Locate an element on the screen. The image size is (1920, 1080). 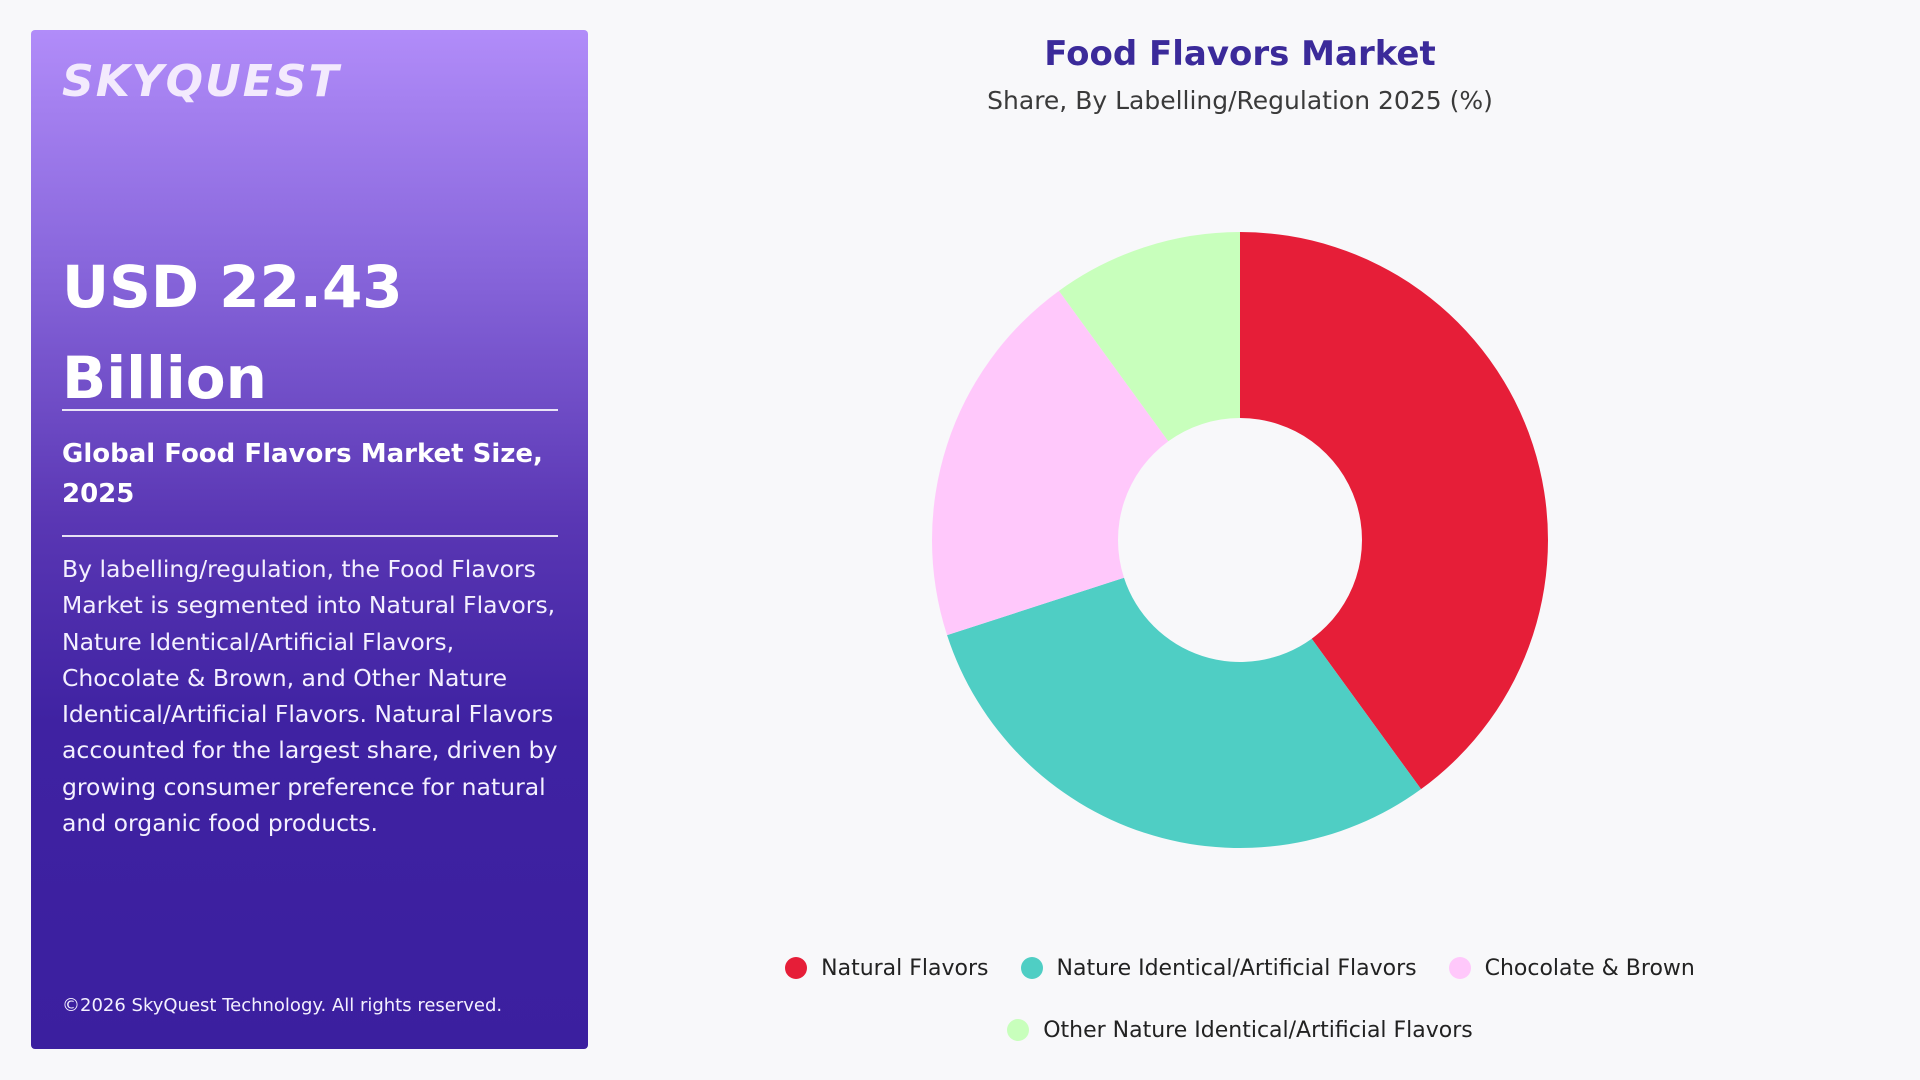
donut-slice-natural-flavors is located at coordinates (1394, 511).